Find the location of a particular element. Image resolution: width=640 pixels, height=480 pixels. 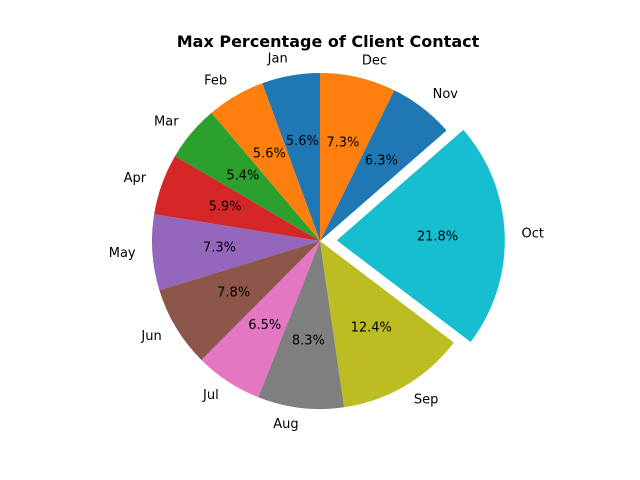

slice-sep is located at coordinates (387, 324).